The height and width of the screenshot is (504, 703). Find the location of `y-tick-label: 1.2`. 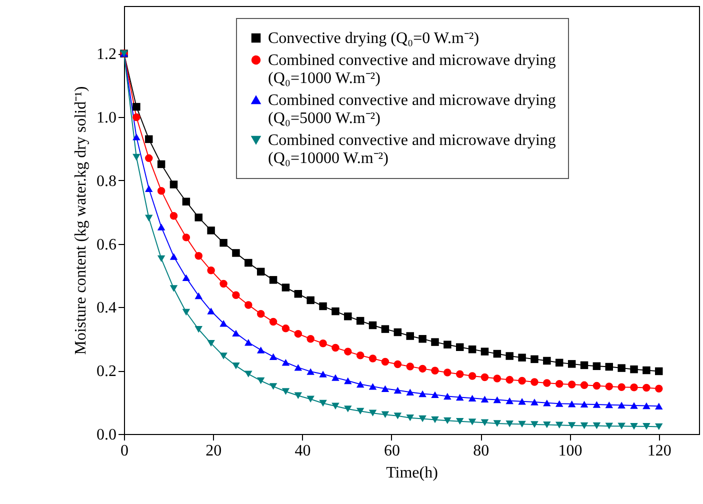

y-tick-label: 1.2 is located at coordinates (106, 55).